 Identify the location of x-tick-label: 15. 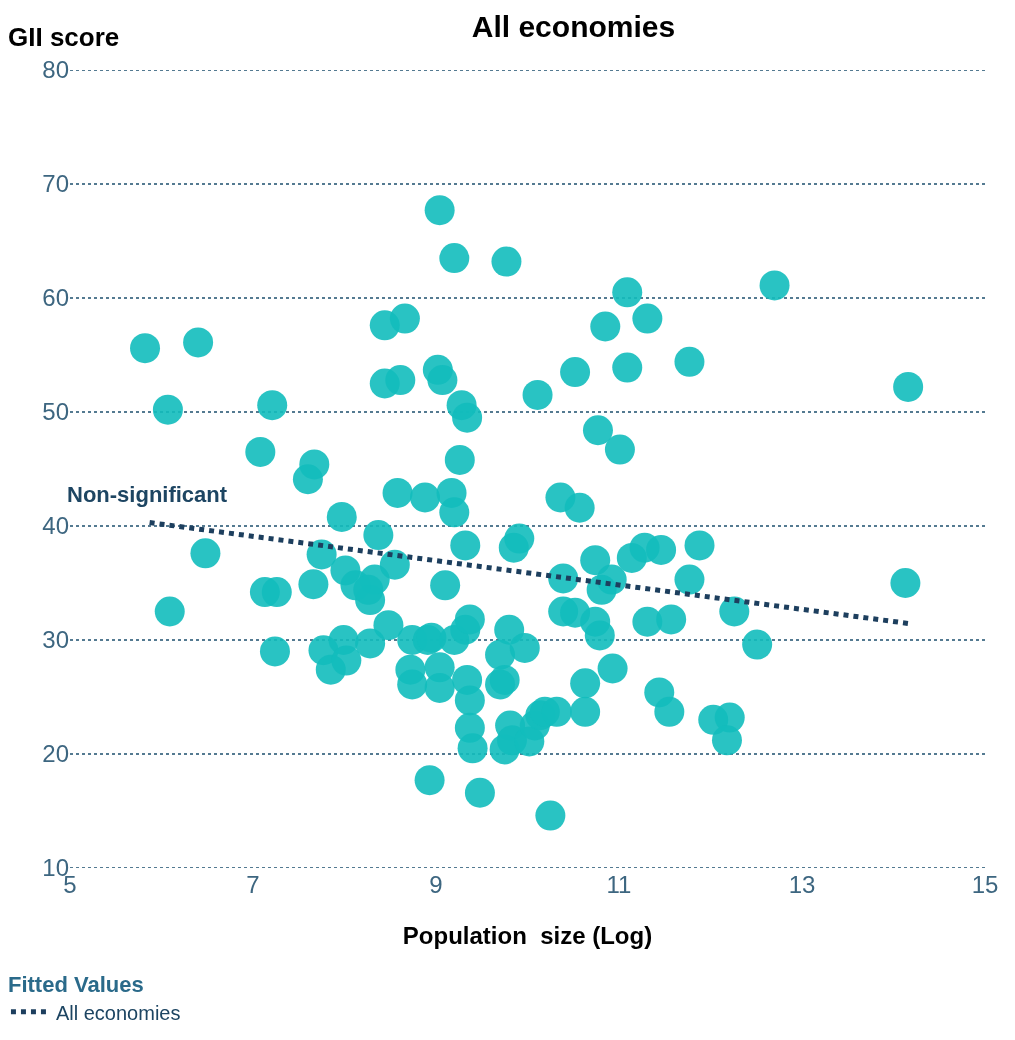
(985, 884).